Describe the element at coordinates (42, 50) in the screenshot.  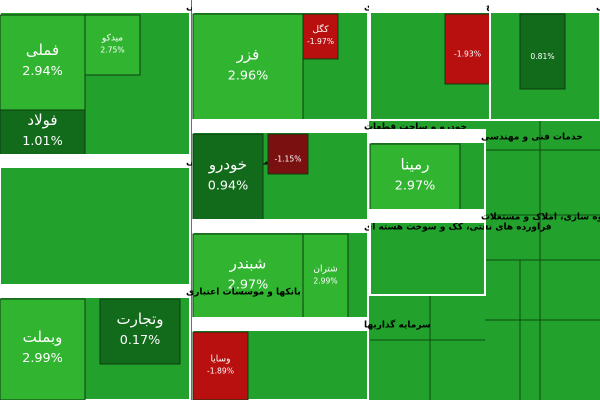
I see `tile-name: فملی` at that location.